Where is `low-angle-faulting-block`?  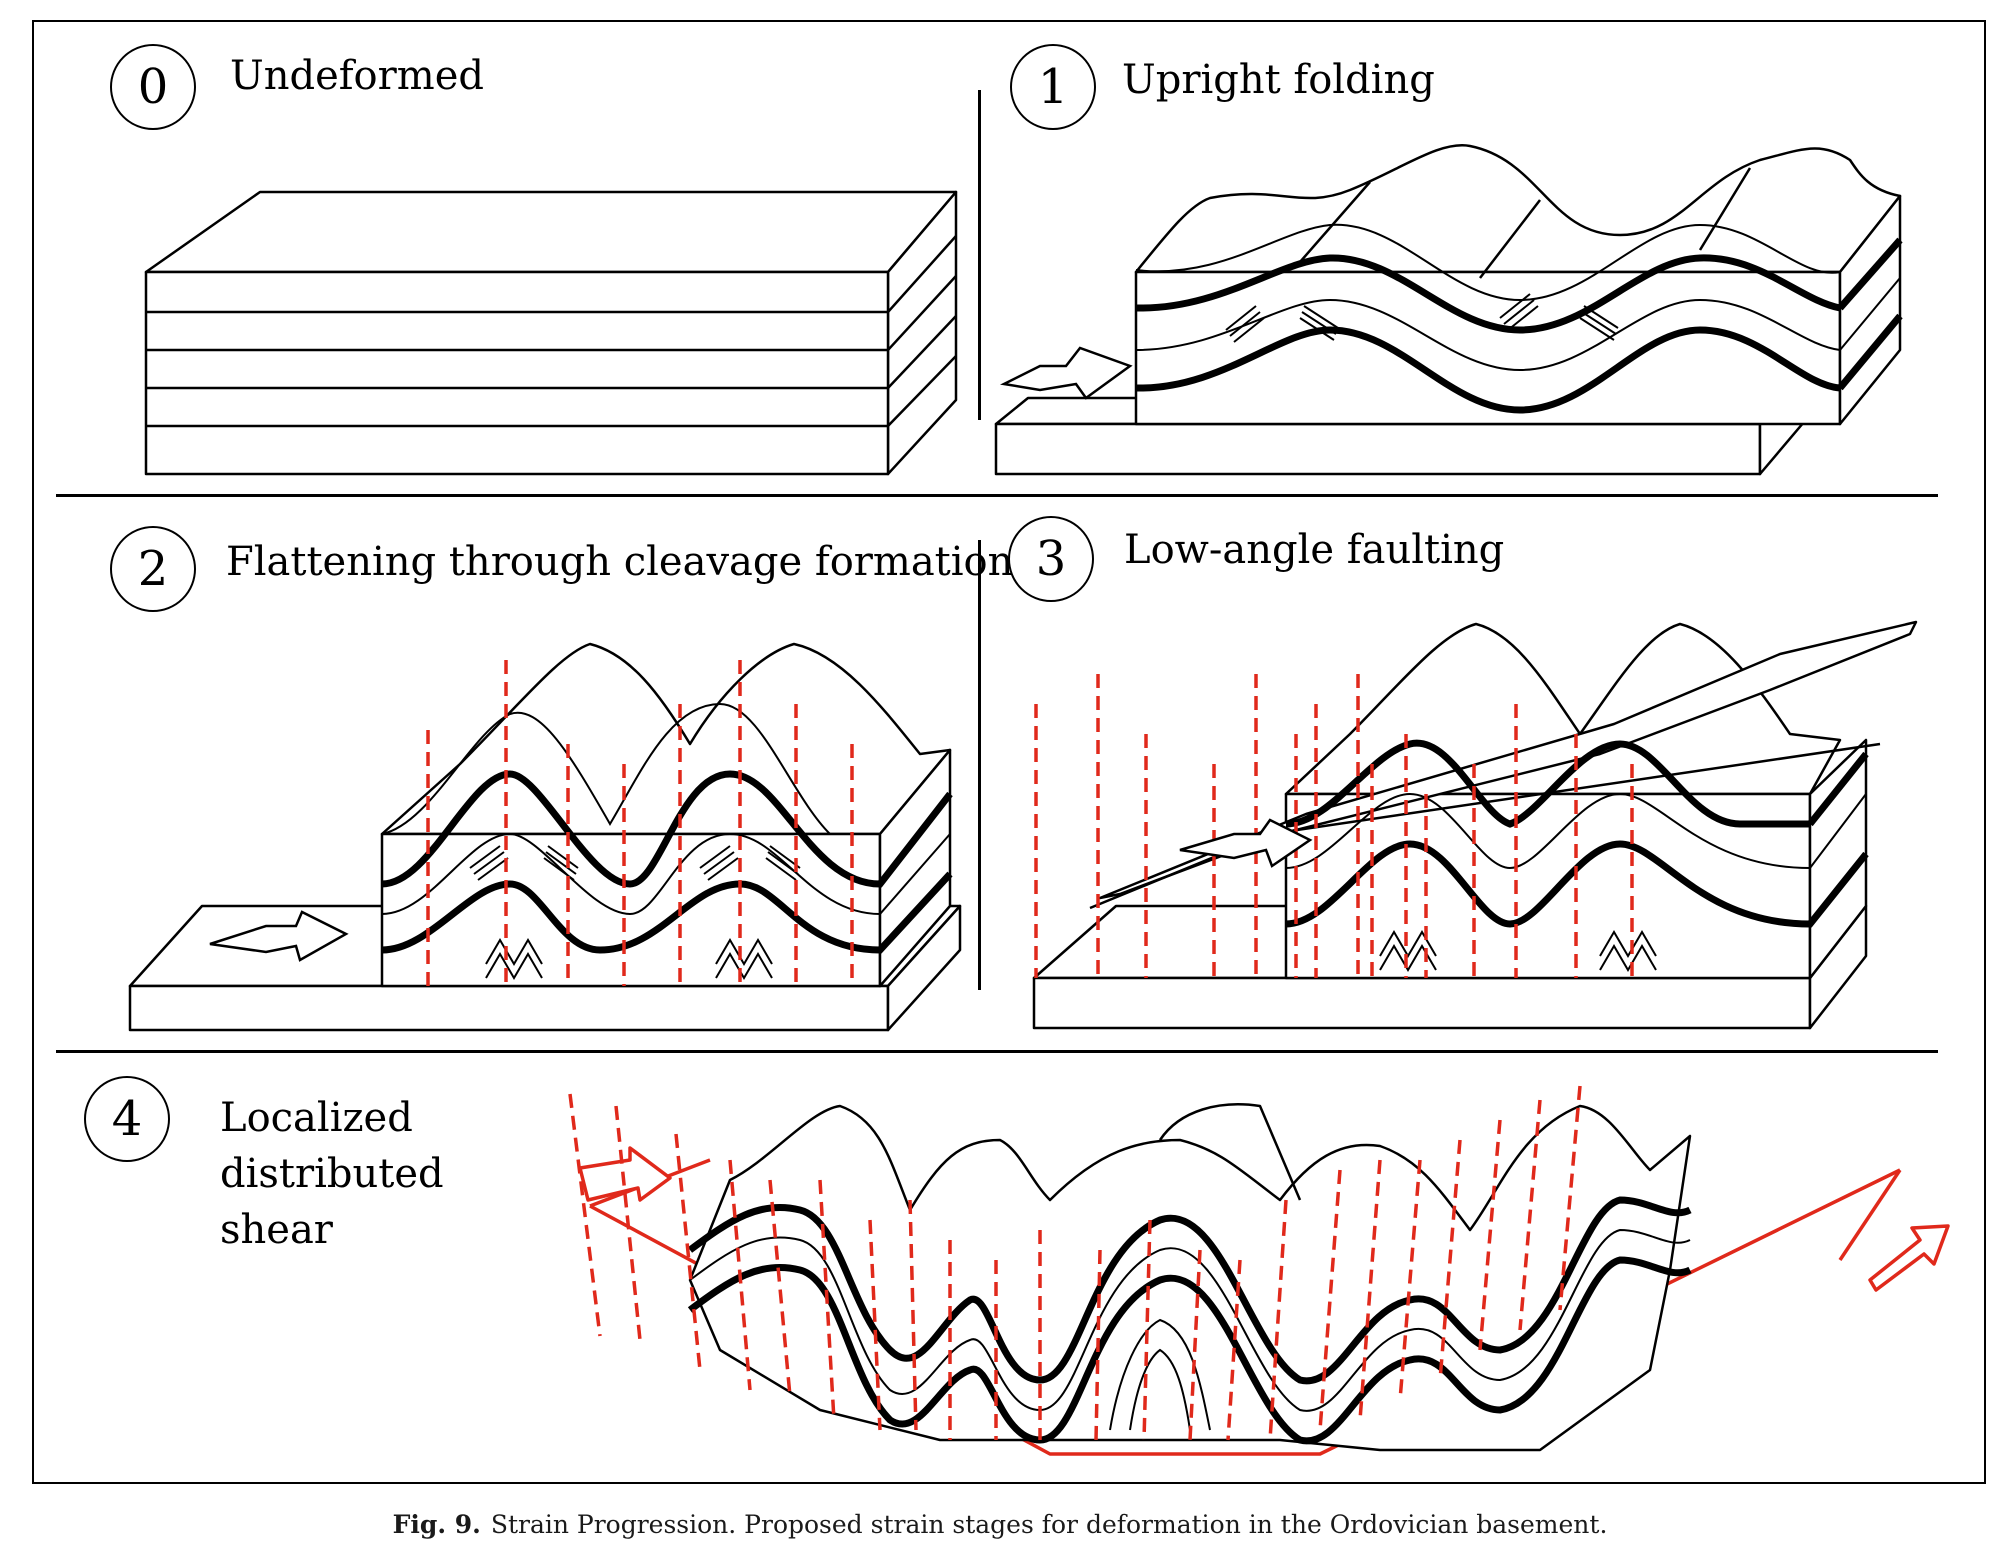 low-angle-faulting-block is located at coordinates (1475, 825).